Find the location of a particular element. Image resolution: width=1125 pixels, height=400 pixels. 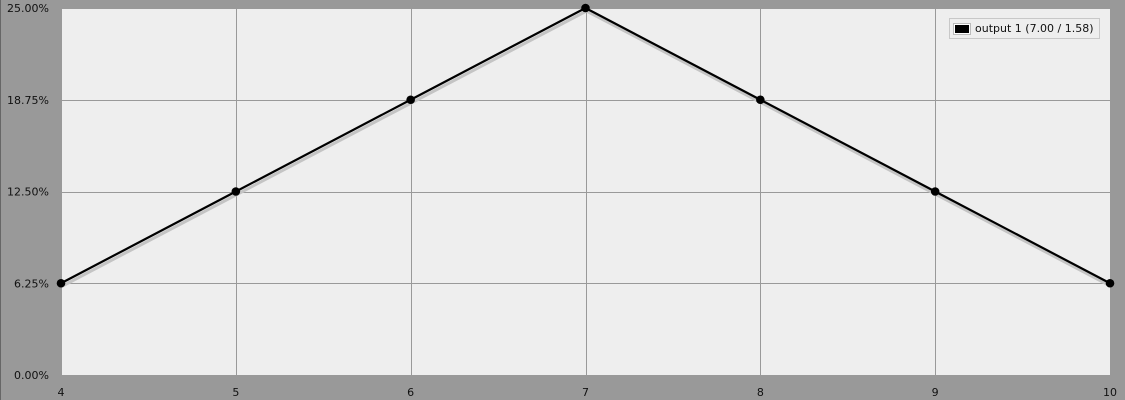

x-tick-label: 10 is located at coordinates (1110, 392).